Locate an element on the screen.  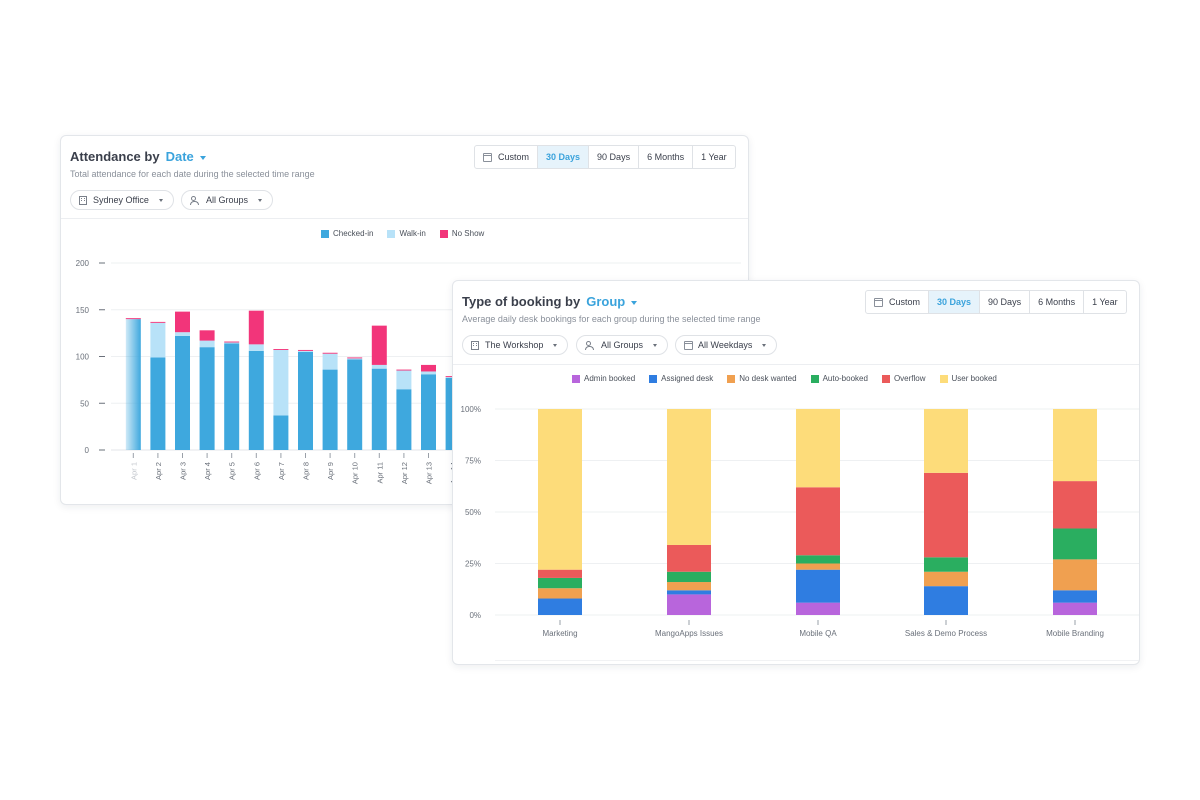
legend-item-no-desk-wanted: No desk wanted is located at coordinates (762, 378).